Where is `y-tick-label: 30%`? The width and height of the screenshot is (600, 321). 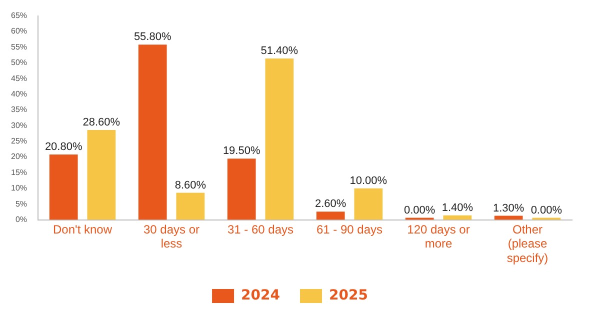 y-tick-label: 30% is located at coordinates (19, 125).